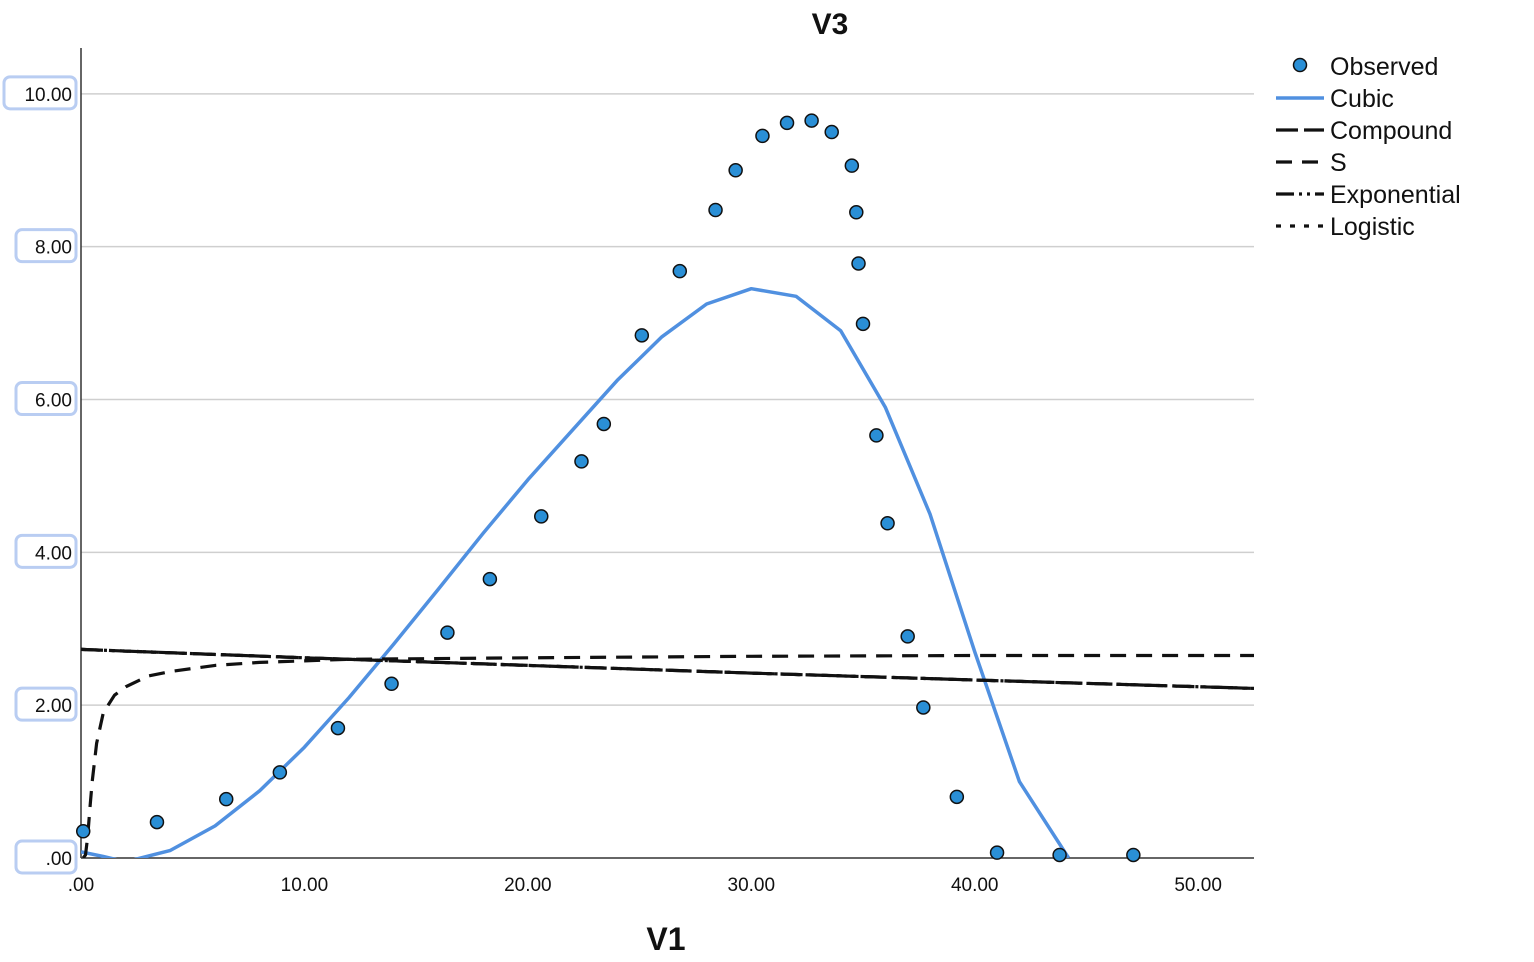 The height and width of the screenshot is (962, 1534). Describe the element at coordinates (1198, 885) in the screenshot. I see `x-tick-label: 50.00` at that location.